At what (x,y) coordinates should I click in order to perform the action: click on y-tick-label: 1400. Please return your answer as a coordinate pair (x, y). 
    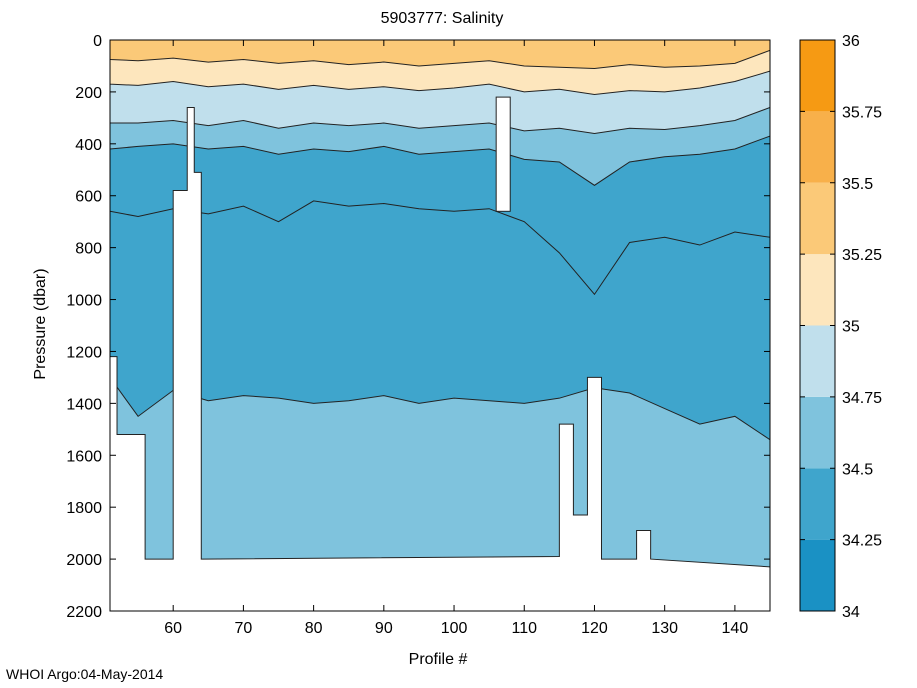
    Looking at the image, I should click on (84, 404).